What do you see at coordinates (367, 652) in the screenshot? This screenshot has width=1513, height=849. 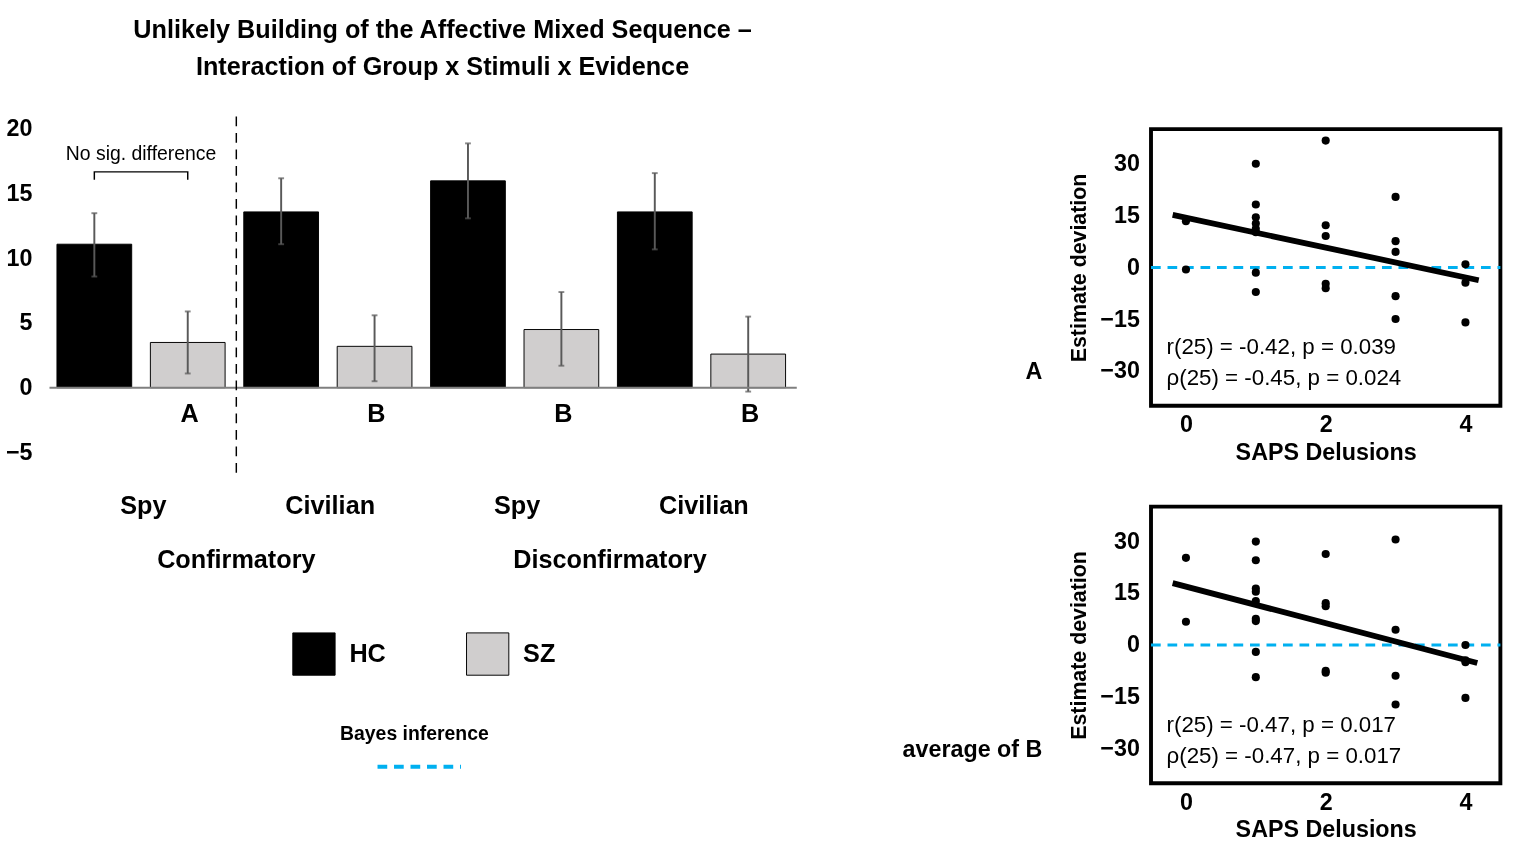 I see `legend-label: HC` at bounding box center [367, 652].